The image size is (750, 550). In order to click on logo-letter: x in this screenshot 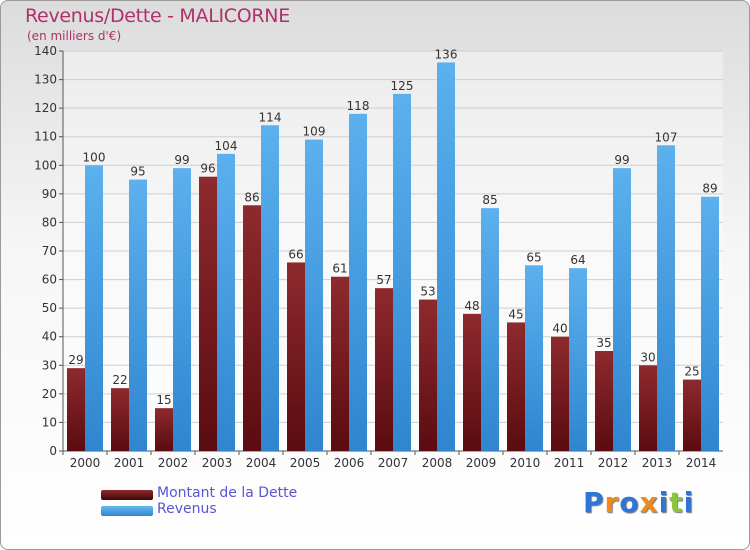, I will do `click(649, 502)`.